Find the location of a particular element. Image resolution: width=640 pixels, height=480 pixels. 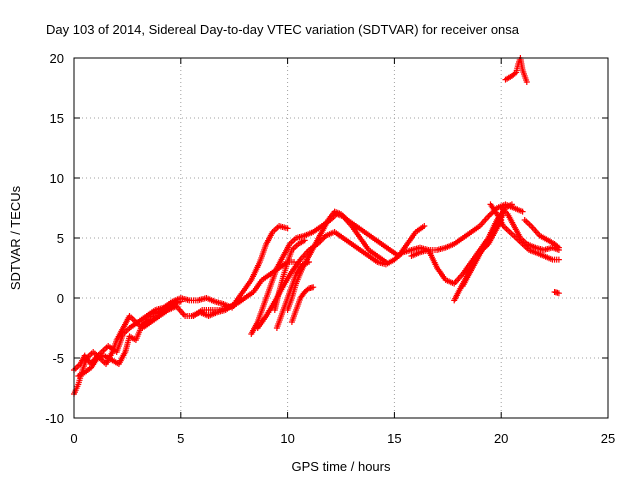

y-tick-label: -5 is located at coordinates (58, 358).